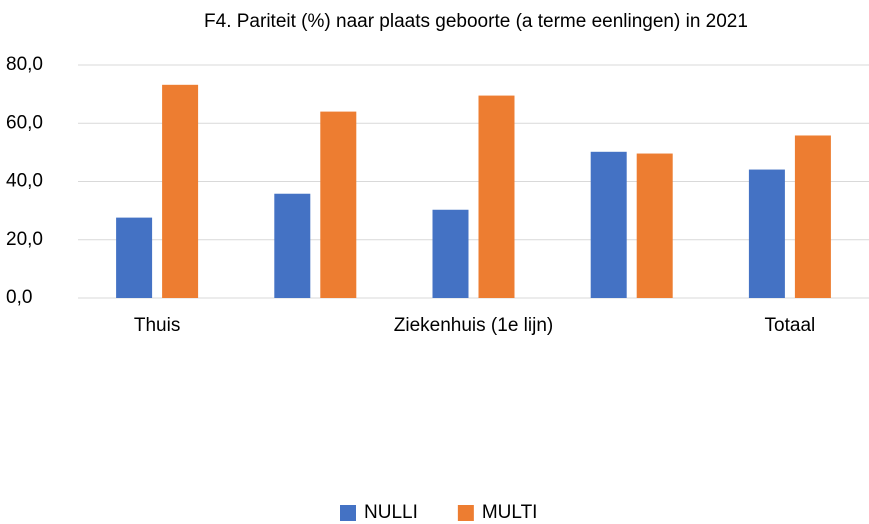 The image size is (869, 524). I want to click on x-tick-label: Thuis, so click(157, 325).